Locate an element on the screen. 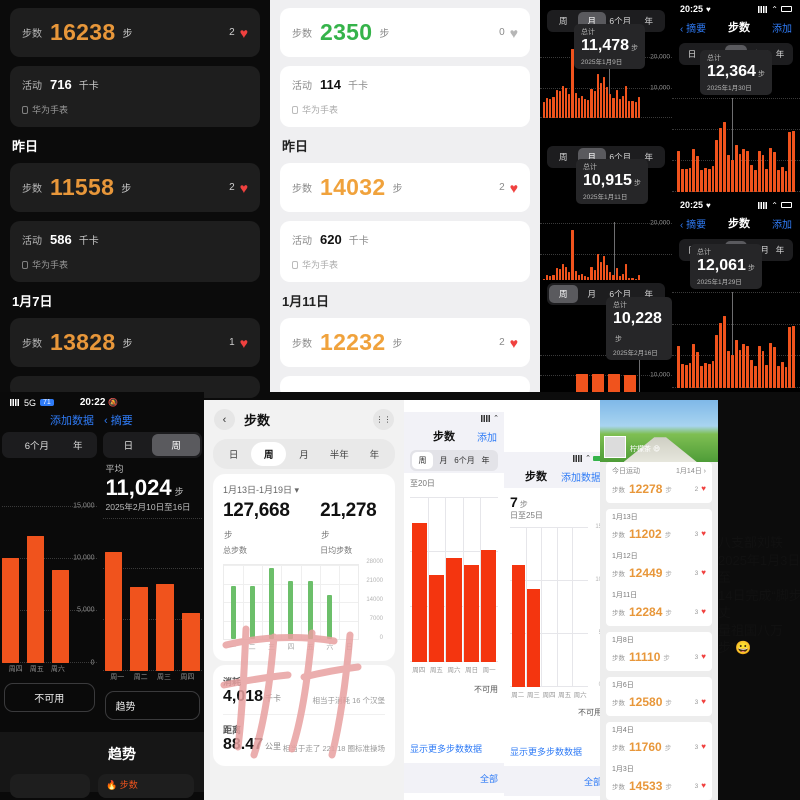 This screenshot has width=800, height=800. like-group: 0 ♥ is located at coordinates (508, 33).